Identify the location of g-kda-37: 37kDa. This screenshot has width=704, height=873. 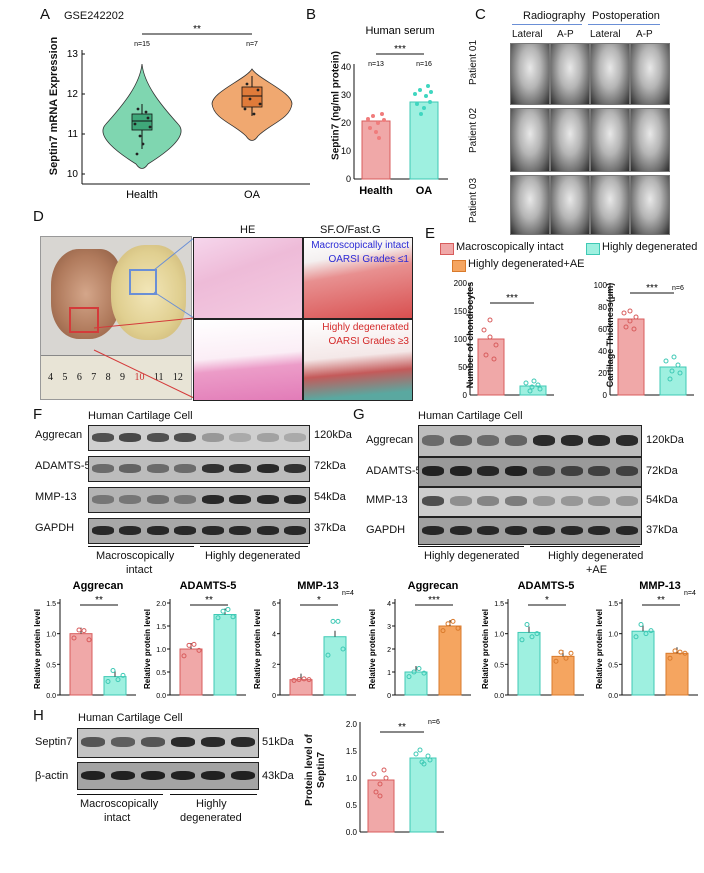
(662, 530).